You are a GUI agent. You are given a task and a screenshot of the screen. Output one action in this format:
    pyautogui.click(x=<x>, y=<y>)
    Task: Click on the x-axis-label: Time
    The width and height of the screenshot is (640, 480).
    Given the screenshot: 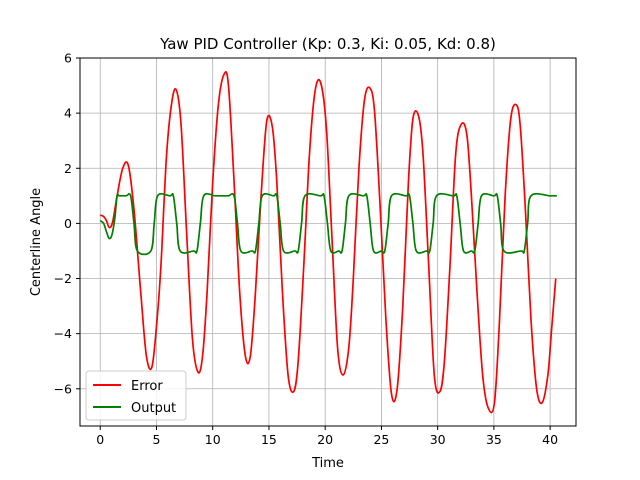 What is the action you would take?
    pyautogui.click(x=327, y=463)
    